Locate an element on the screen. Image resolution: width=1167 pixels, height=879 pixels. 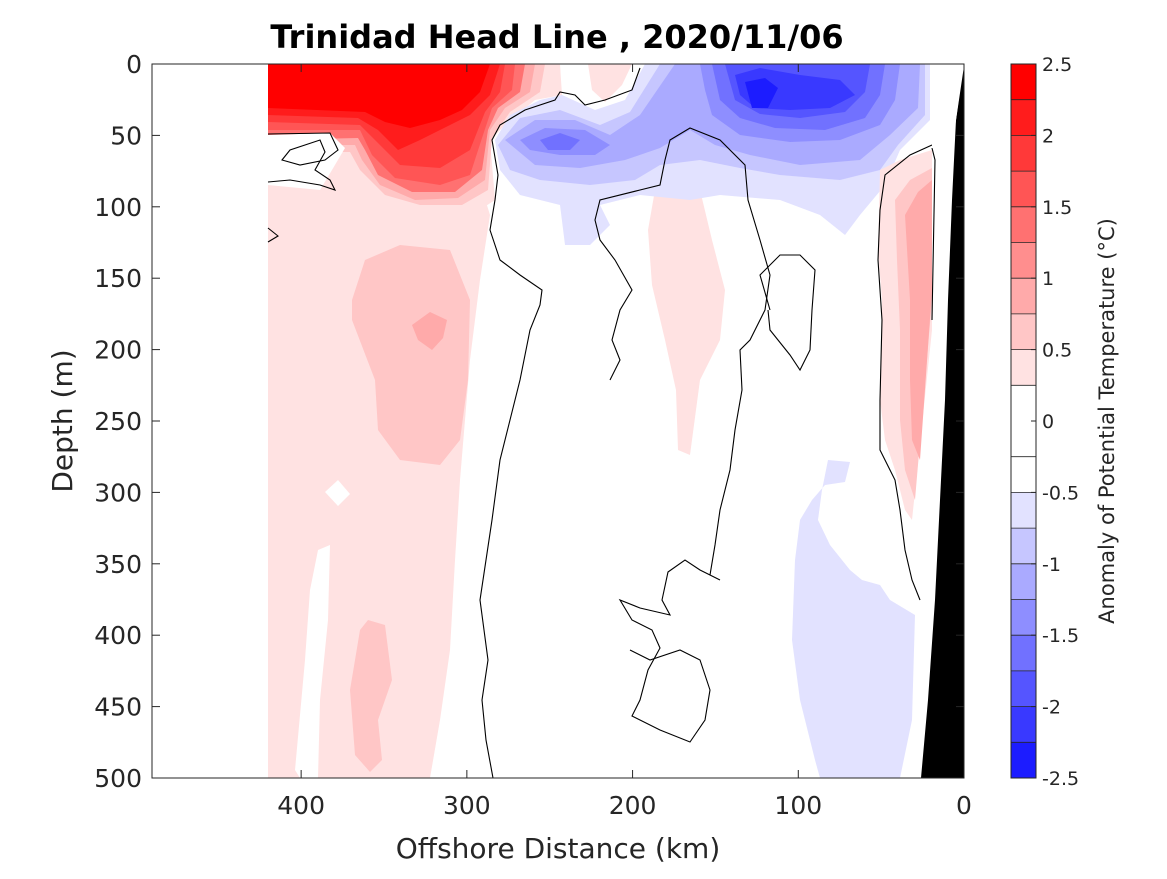
white-notch-west is located at coordinates (306, 161).